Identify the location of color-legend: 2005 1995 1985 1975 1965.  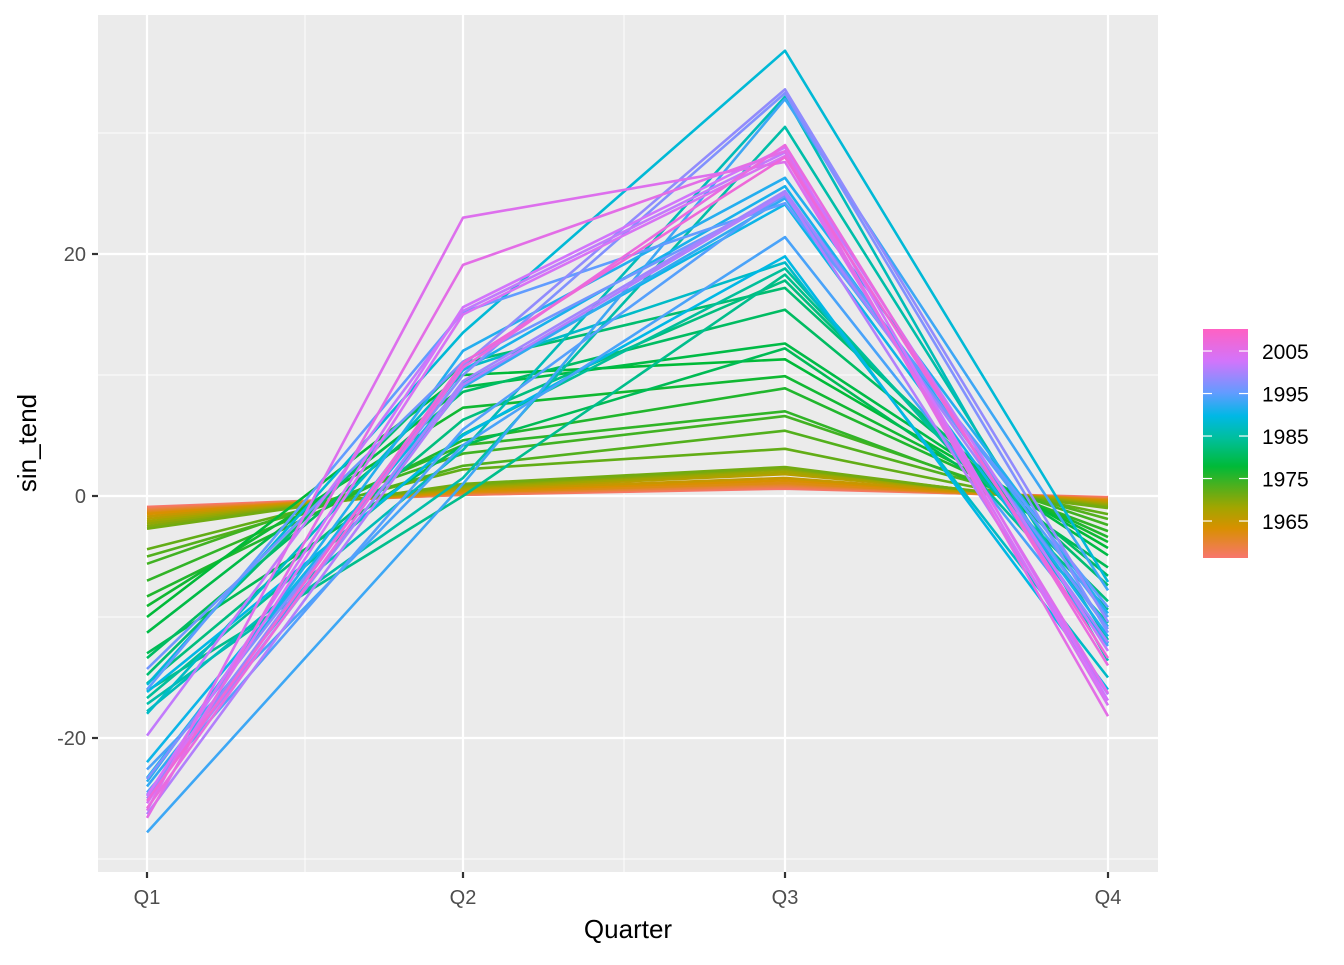
(1256, 443).